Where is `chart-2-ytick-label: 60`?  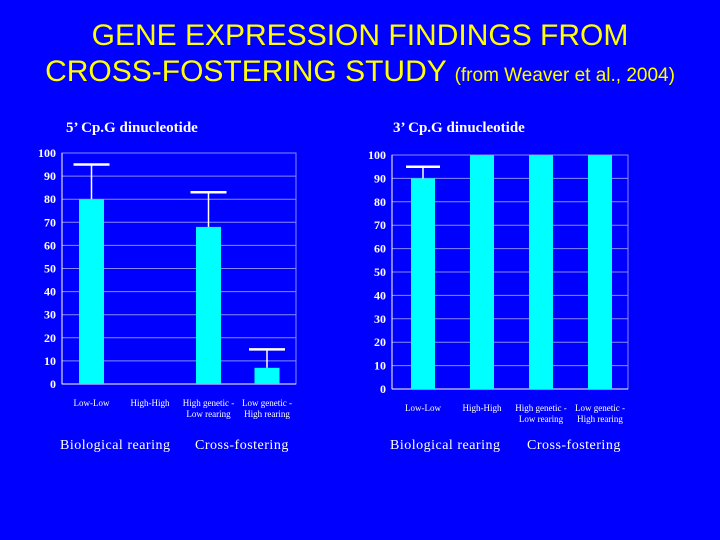
chart-2-ytick-label: 60 is located at coordinates (380, 249).